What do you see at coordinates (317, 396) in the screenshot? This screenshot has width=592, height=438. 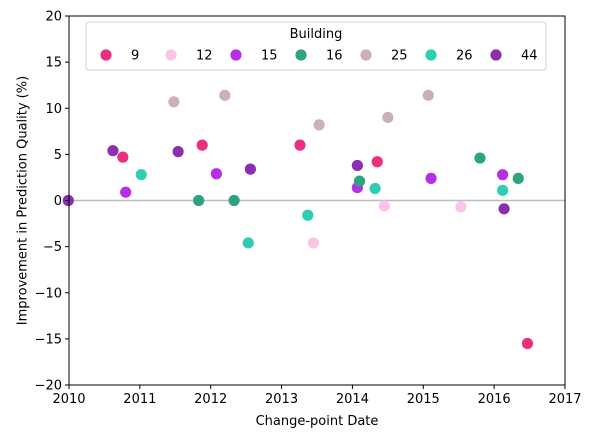 I see `x-axis: 2010 2011 2012 2013 2014 2015 2016 2017` at bounding box center [317, 396].